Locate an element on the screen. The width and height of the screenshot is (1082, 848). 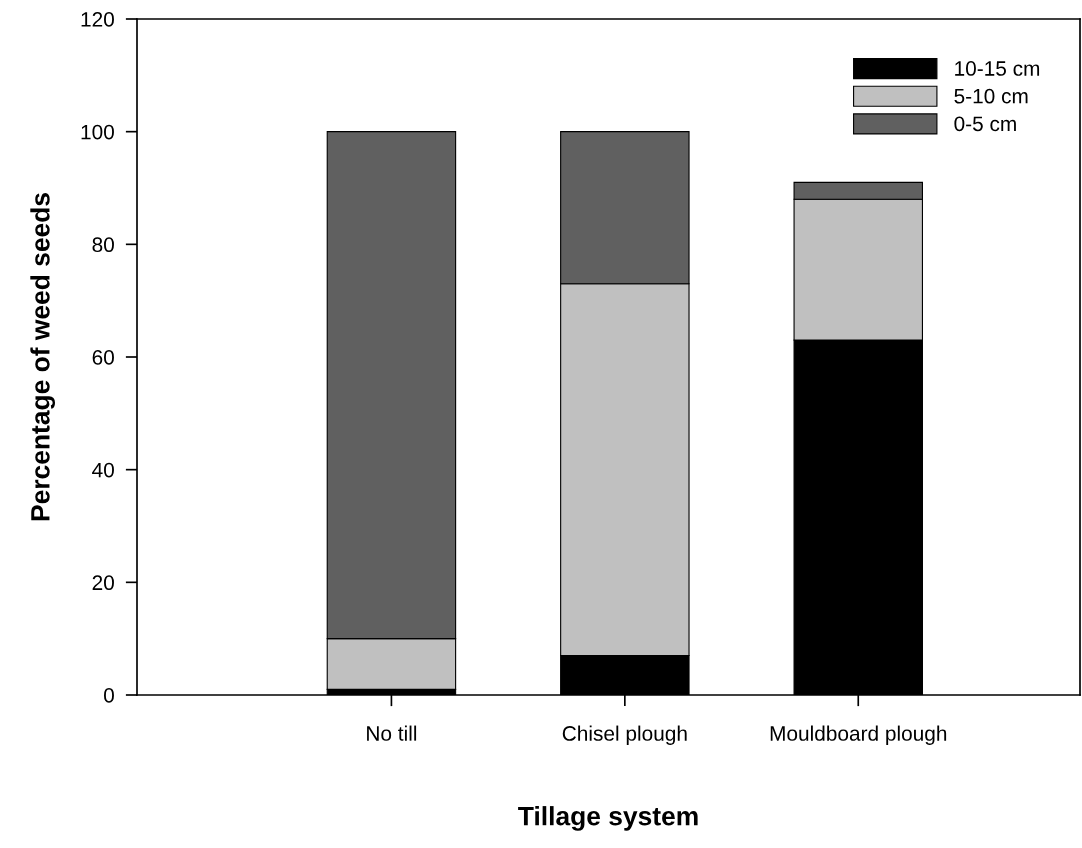
x-tick-label: Mouldboard plough is located at coordinates (858, 735).